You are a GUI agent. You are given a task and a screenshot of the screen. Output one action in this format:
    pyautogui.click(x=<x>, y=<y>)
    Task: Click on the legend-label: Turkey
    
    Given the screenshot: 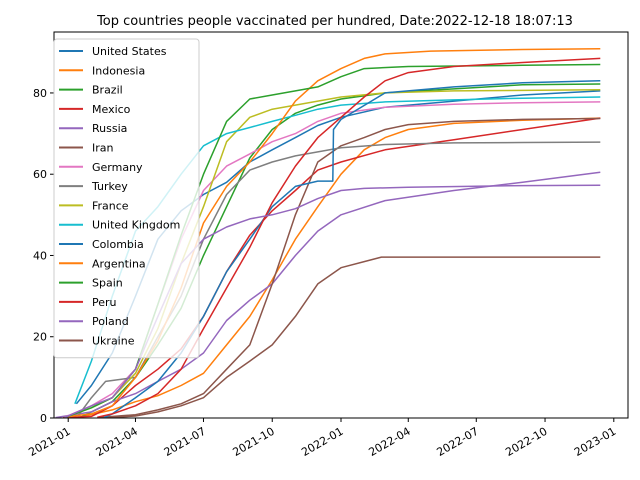 What is the action you would take?
    pyautogui.click(x=109, y=186)
    